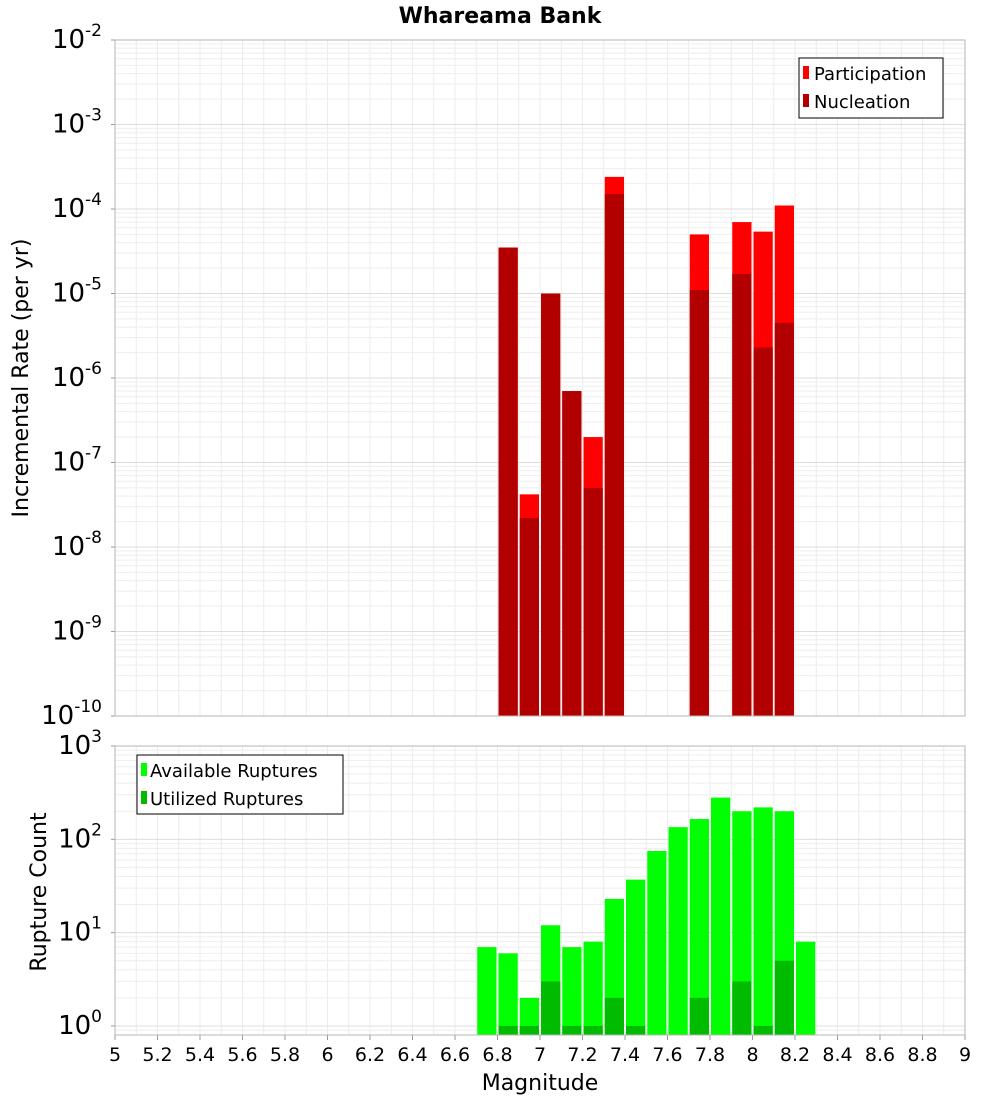 The image size is (1000, 1104). I want to click on top-y-tick-label: 10⁻⁹, so click(77, 630).